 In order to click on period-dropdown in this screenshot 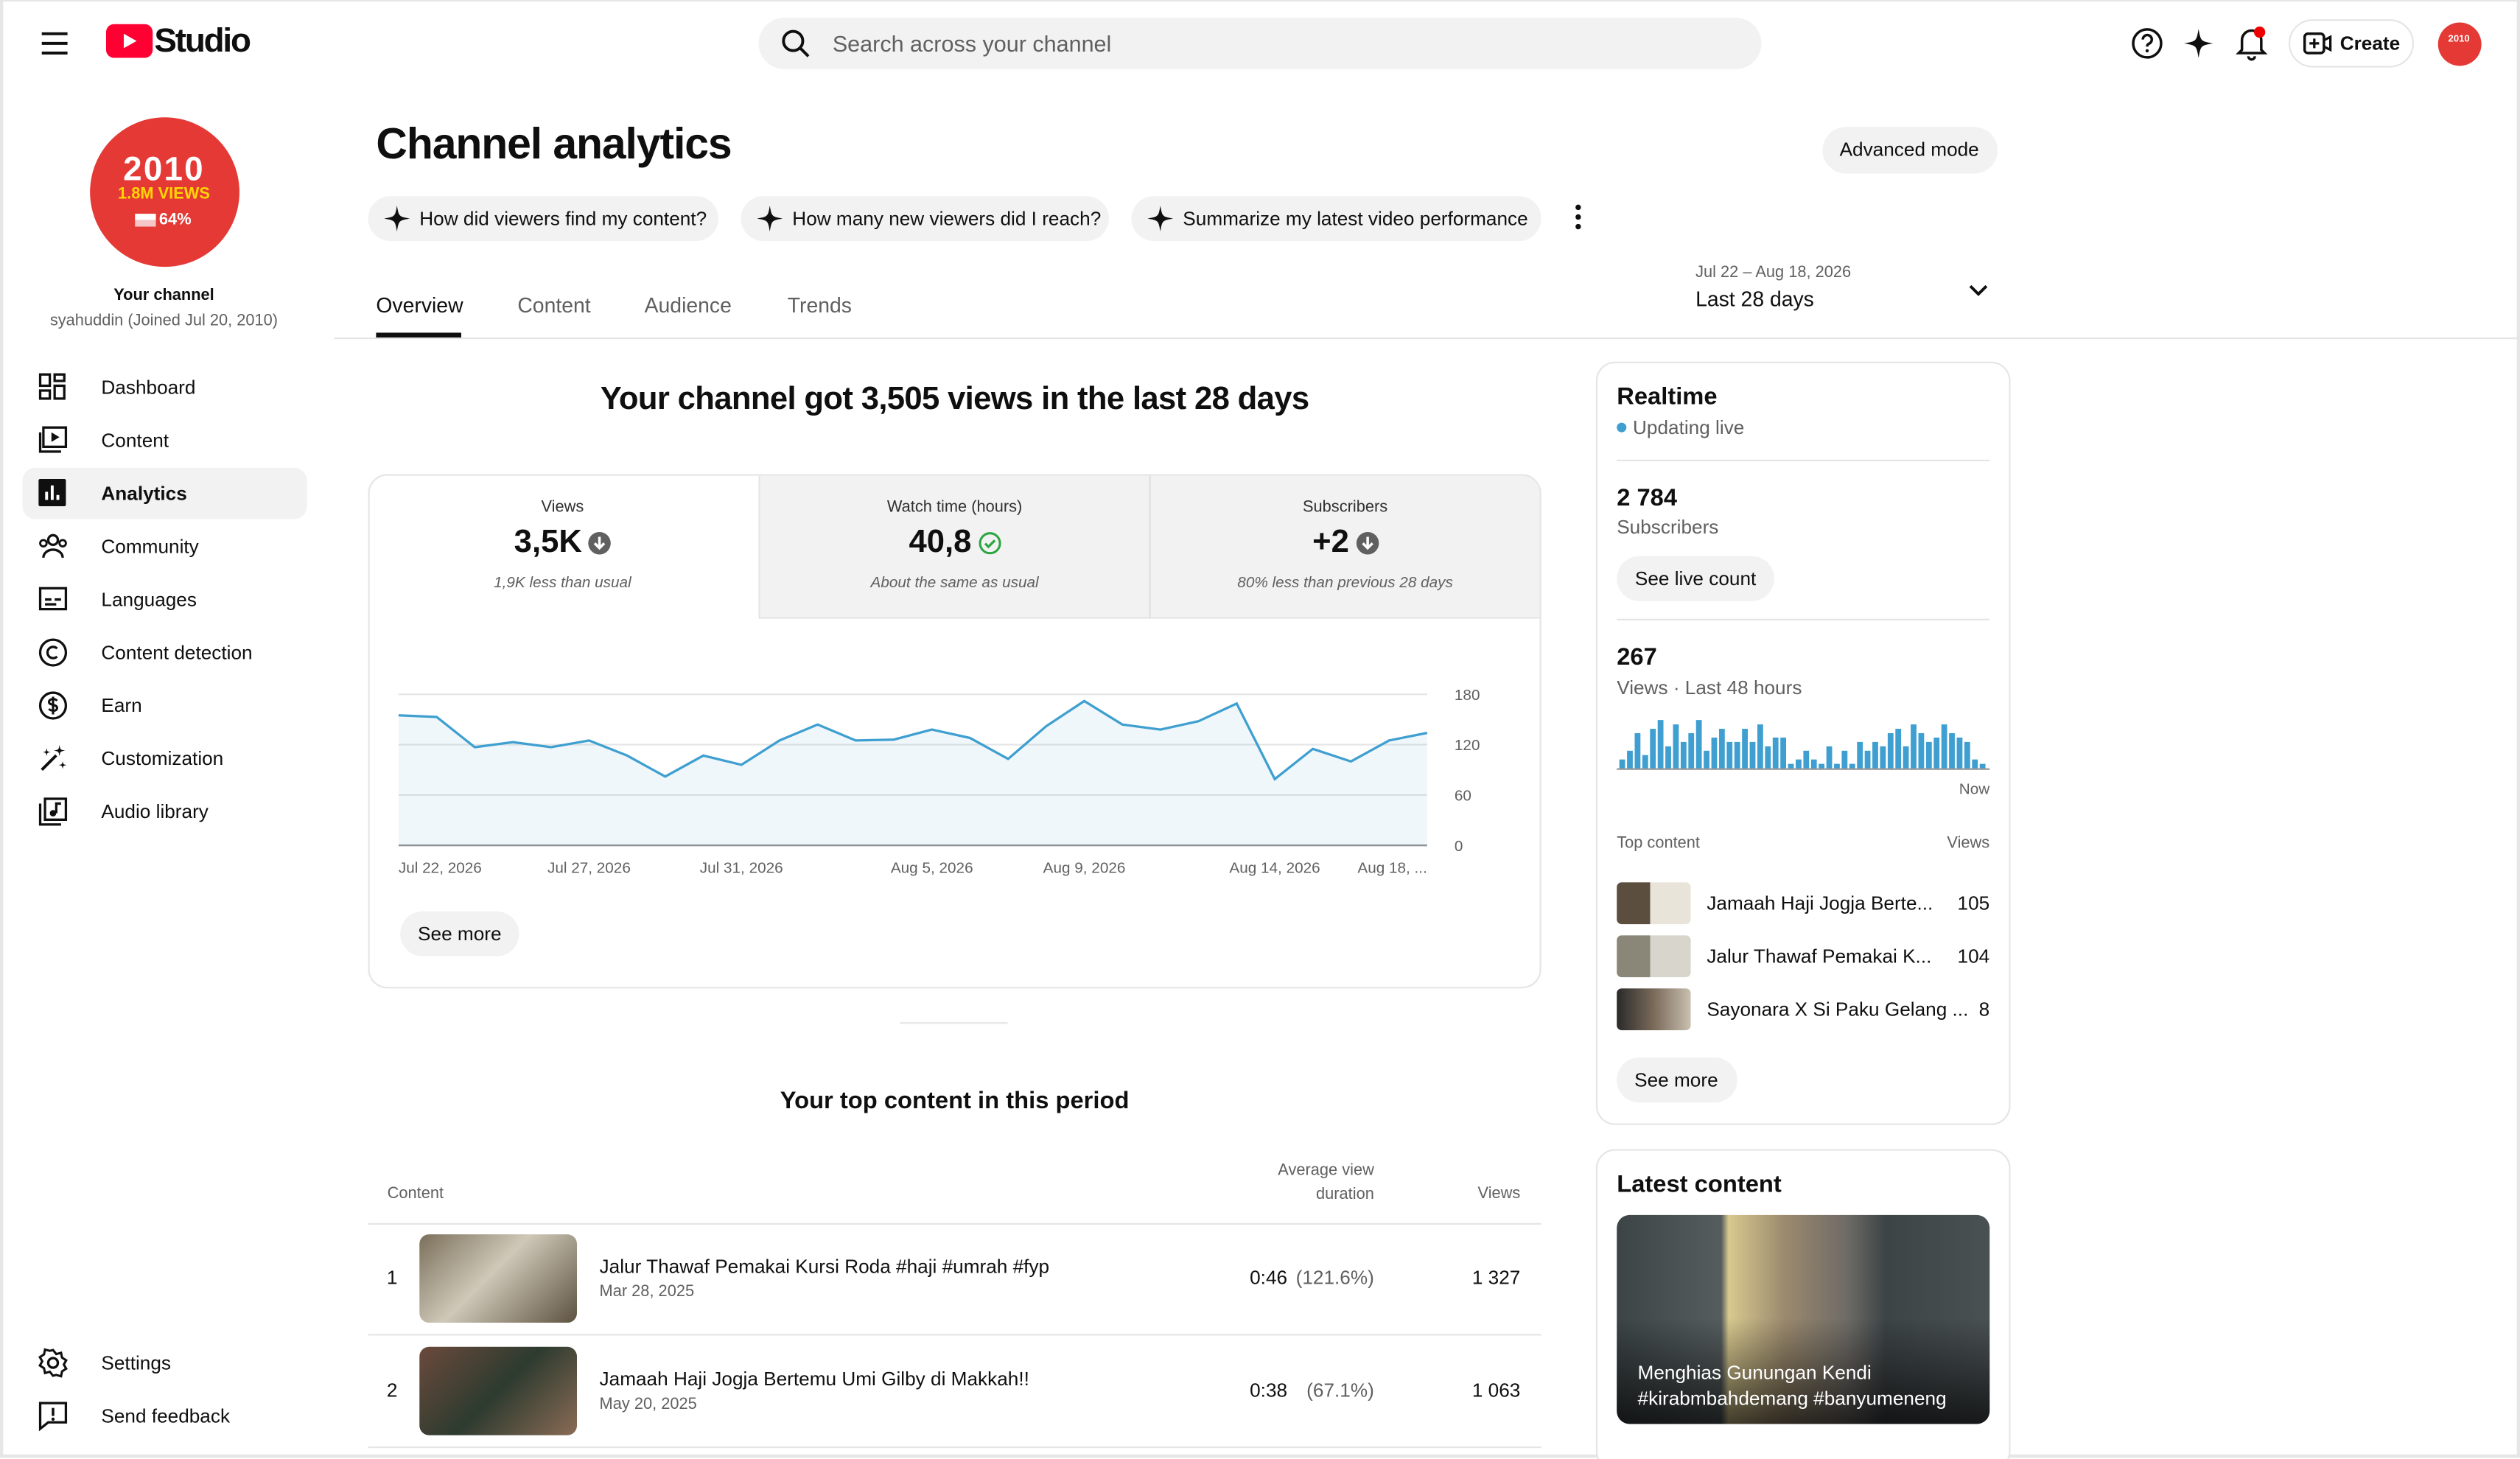, I will do `click(1978, 290)`.